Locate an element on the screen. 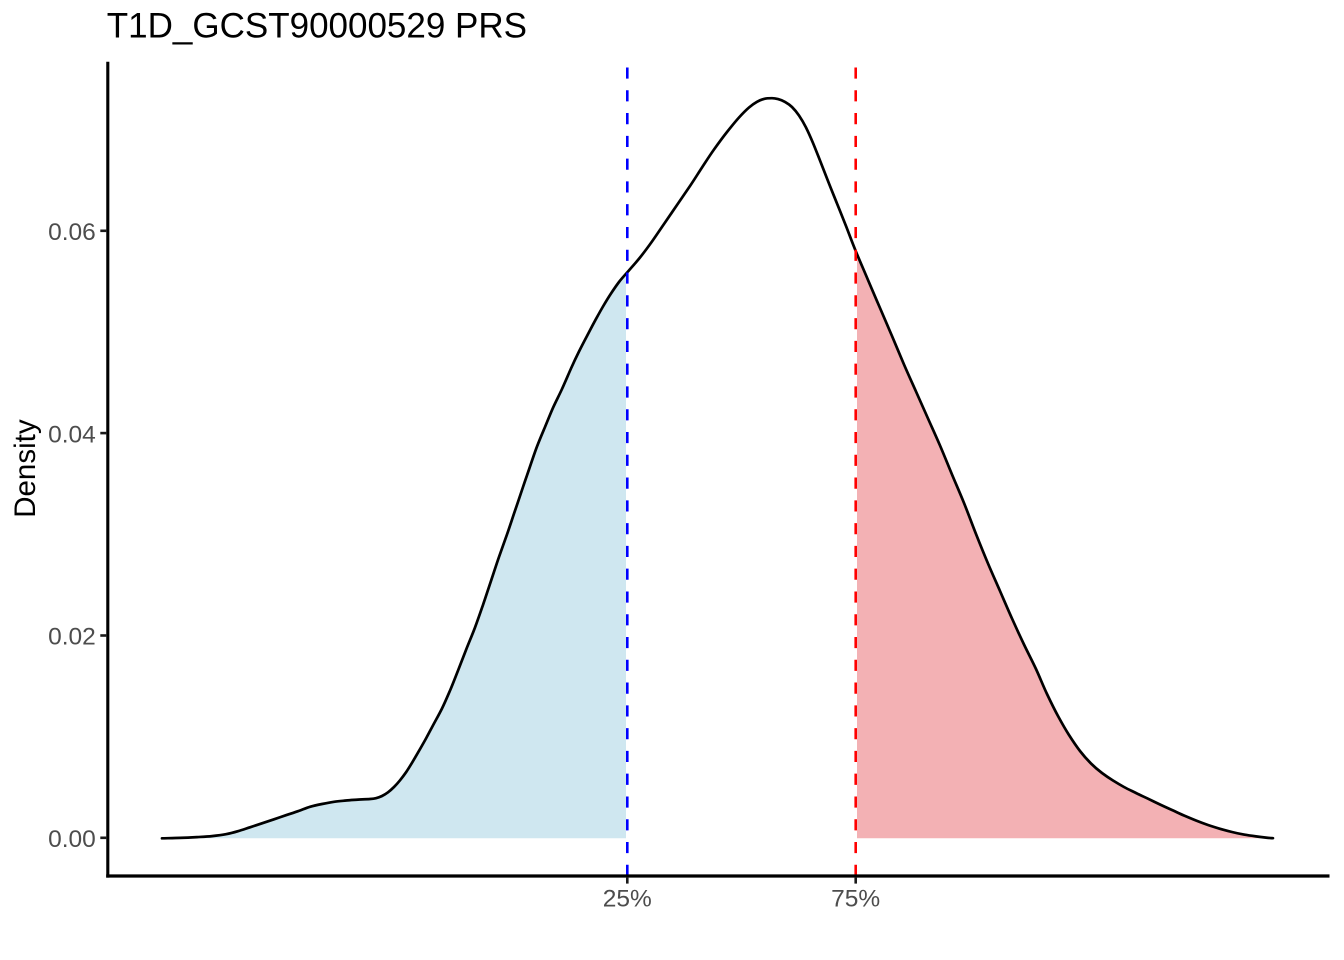 The image size is (1344, 960). svg-text: 0.06 is located at coordinates (72, 232).